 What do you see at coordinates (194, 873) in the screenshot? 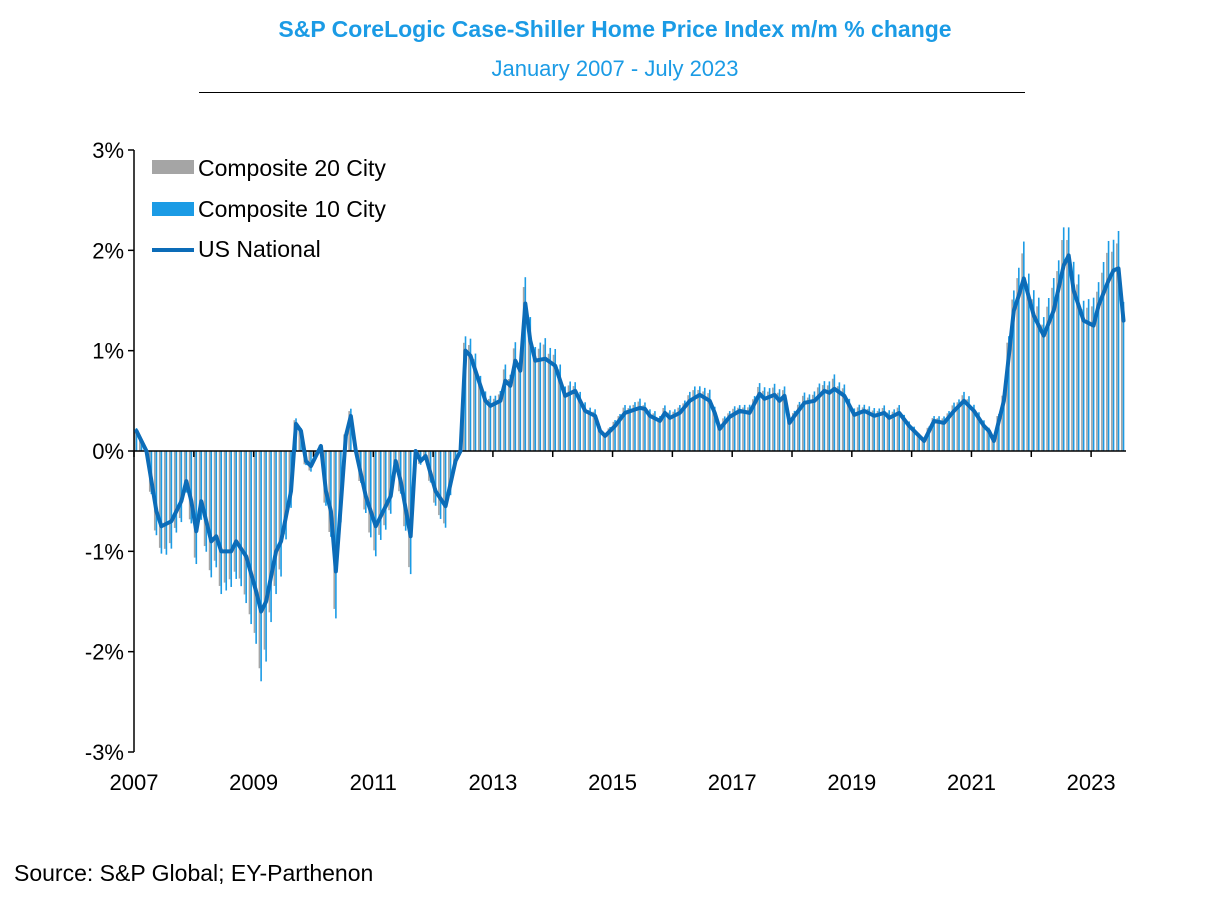
I see `source-note: Source: S&P Global; EY-Parthenon` at bounding box center [194, 873].